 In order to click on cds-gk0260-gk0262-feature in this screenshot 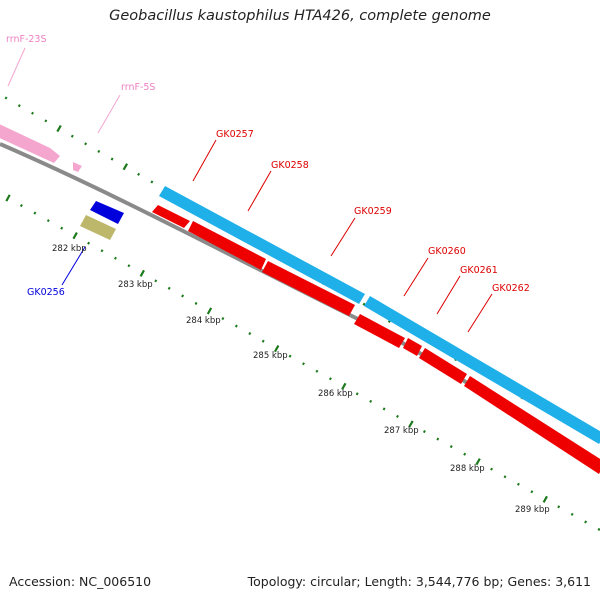, I will do `click(482, 370)`.